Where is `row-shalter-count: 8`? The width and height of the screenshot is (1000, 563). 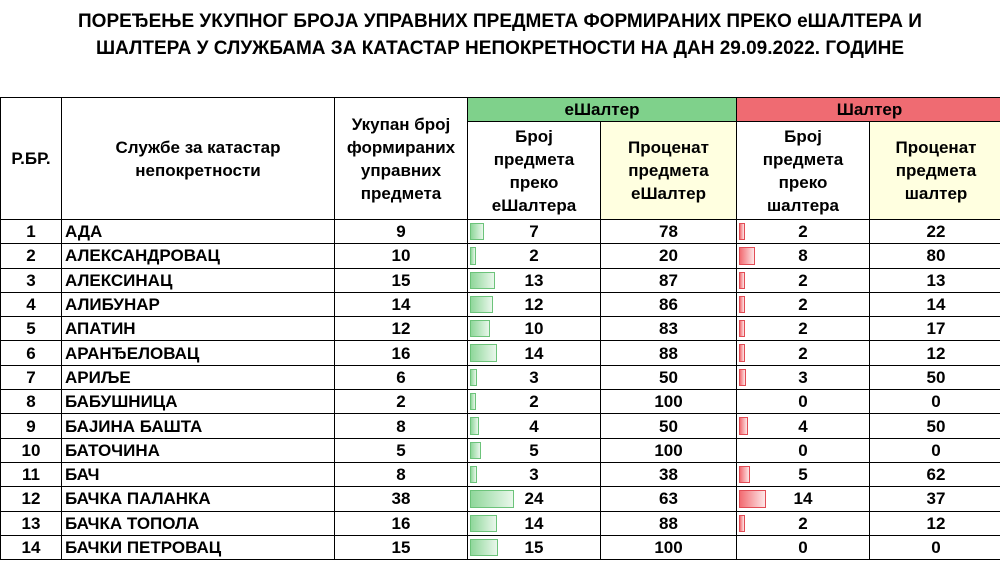
row-shalter-count: 8 is located at coordinates (803, 256).